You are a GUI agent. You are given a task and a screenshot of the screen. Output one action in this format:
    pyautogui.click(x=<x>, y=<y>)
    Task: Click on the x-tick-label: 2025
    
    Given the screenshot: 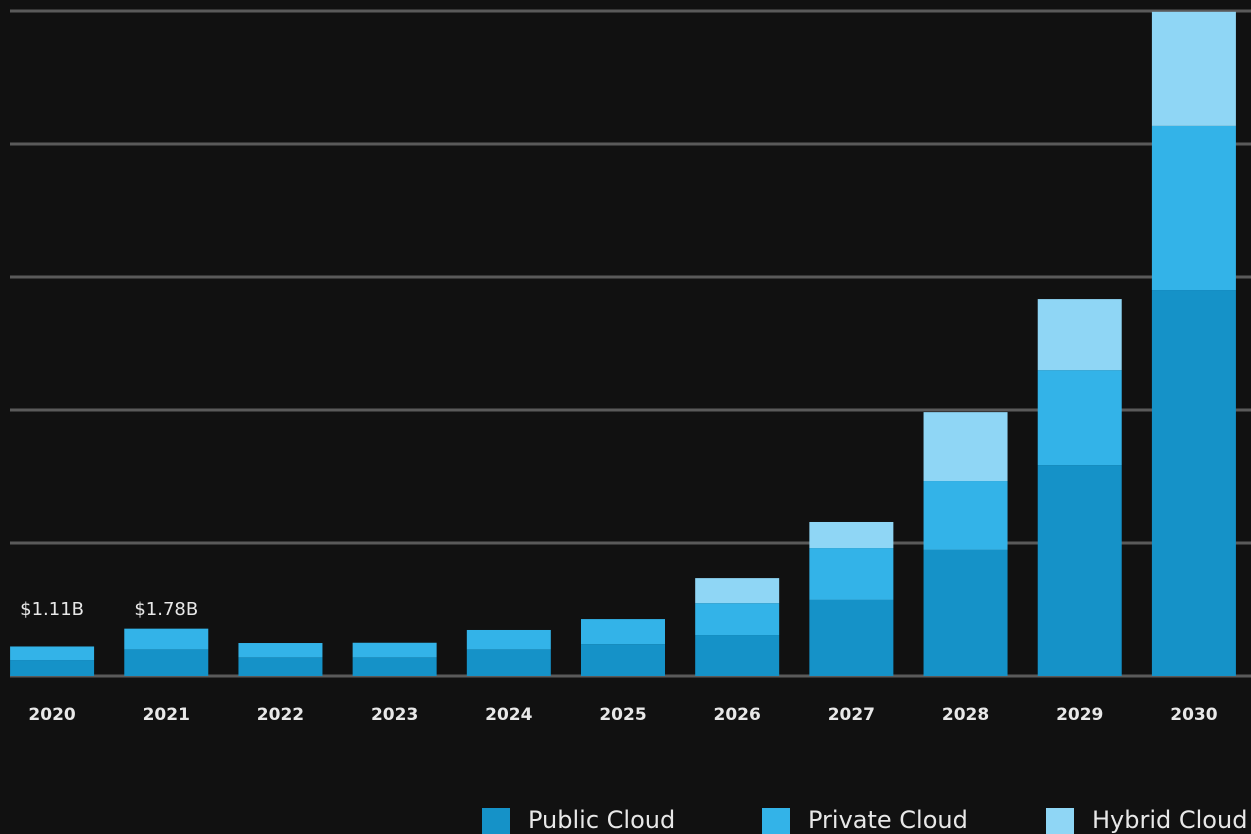 What is the action you would take?
    pyautogui.click(x=622, y=715)
    